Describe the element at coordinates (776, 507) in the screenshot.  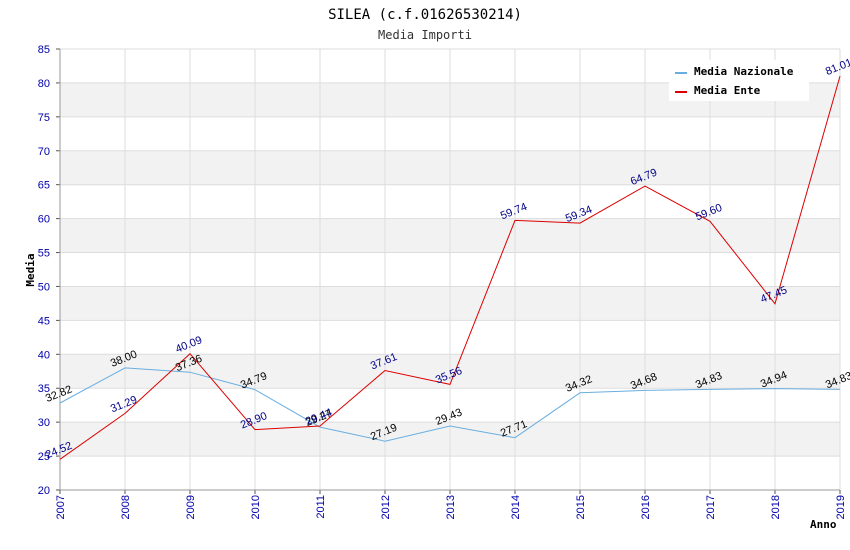
I see `x-tick-label: 2018` at that location.